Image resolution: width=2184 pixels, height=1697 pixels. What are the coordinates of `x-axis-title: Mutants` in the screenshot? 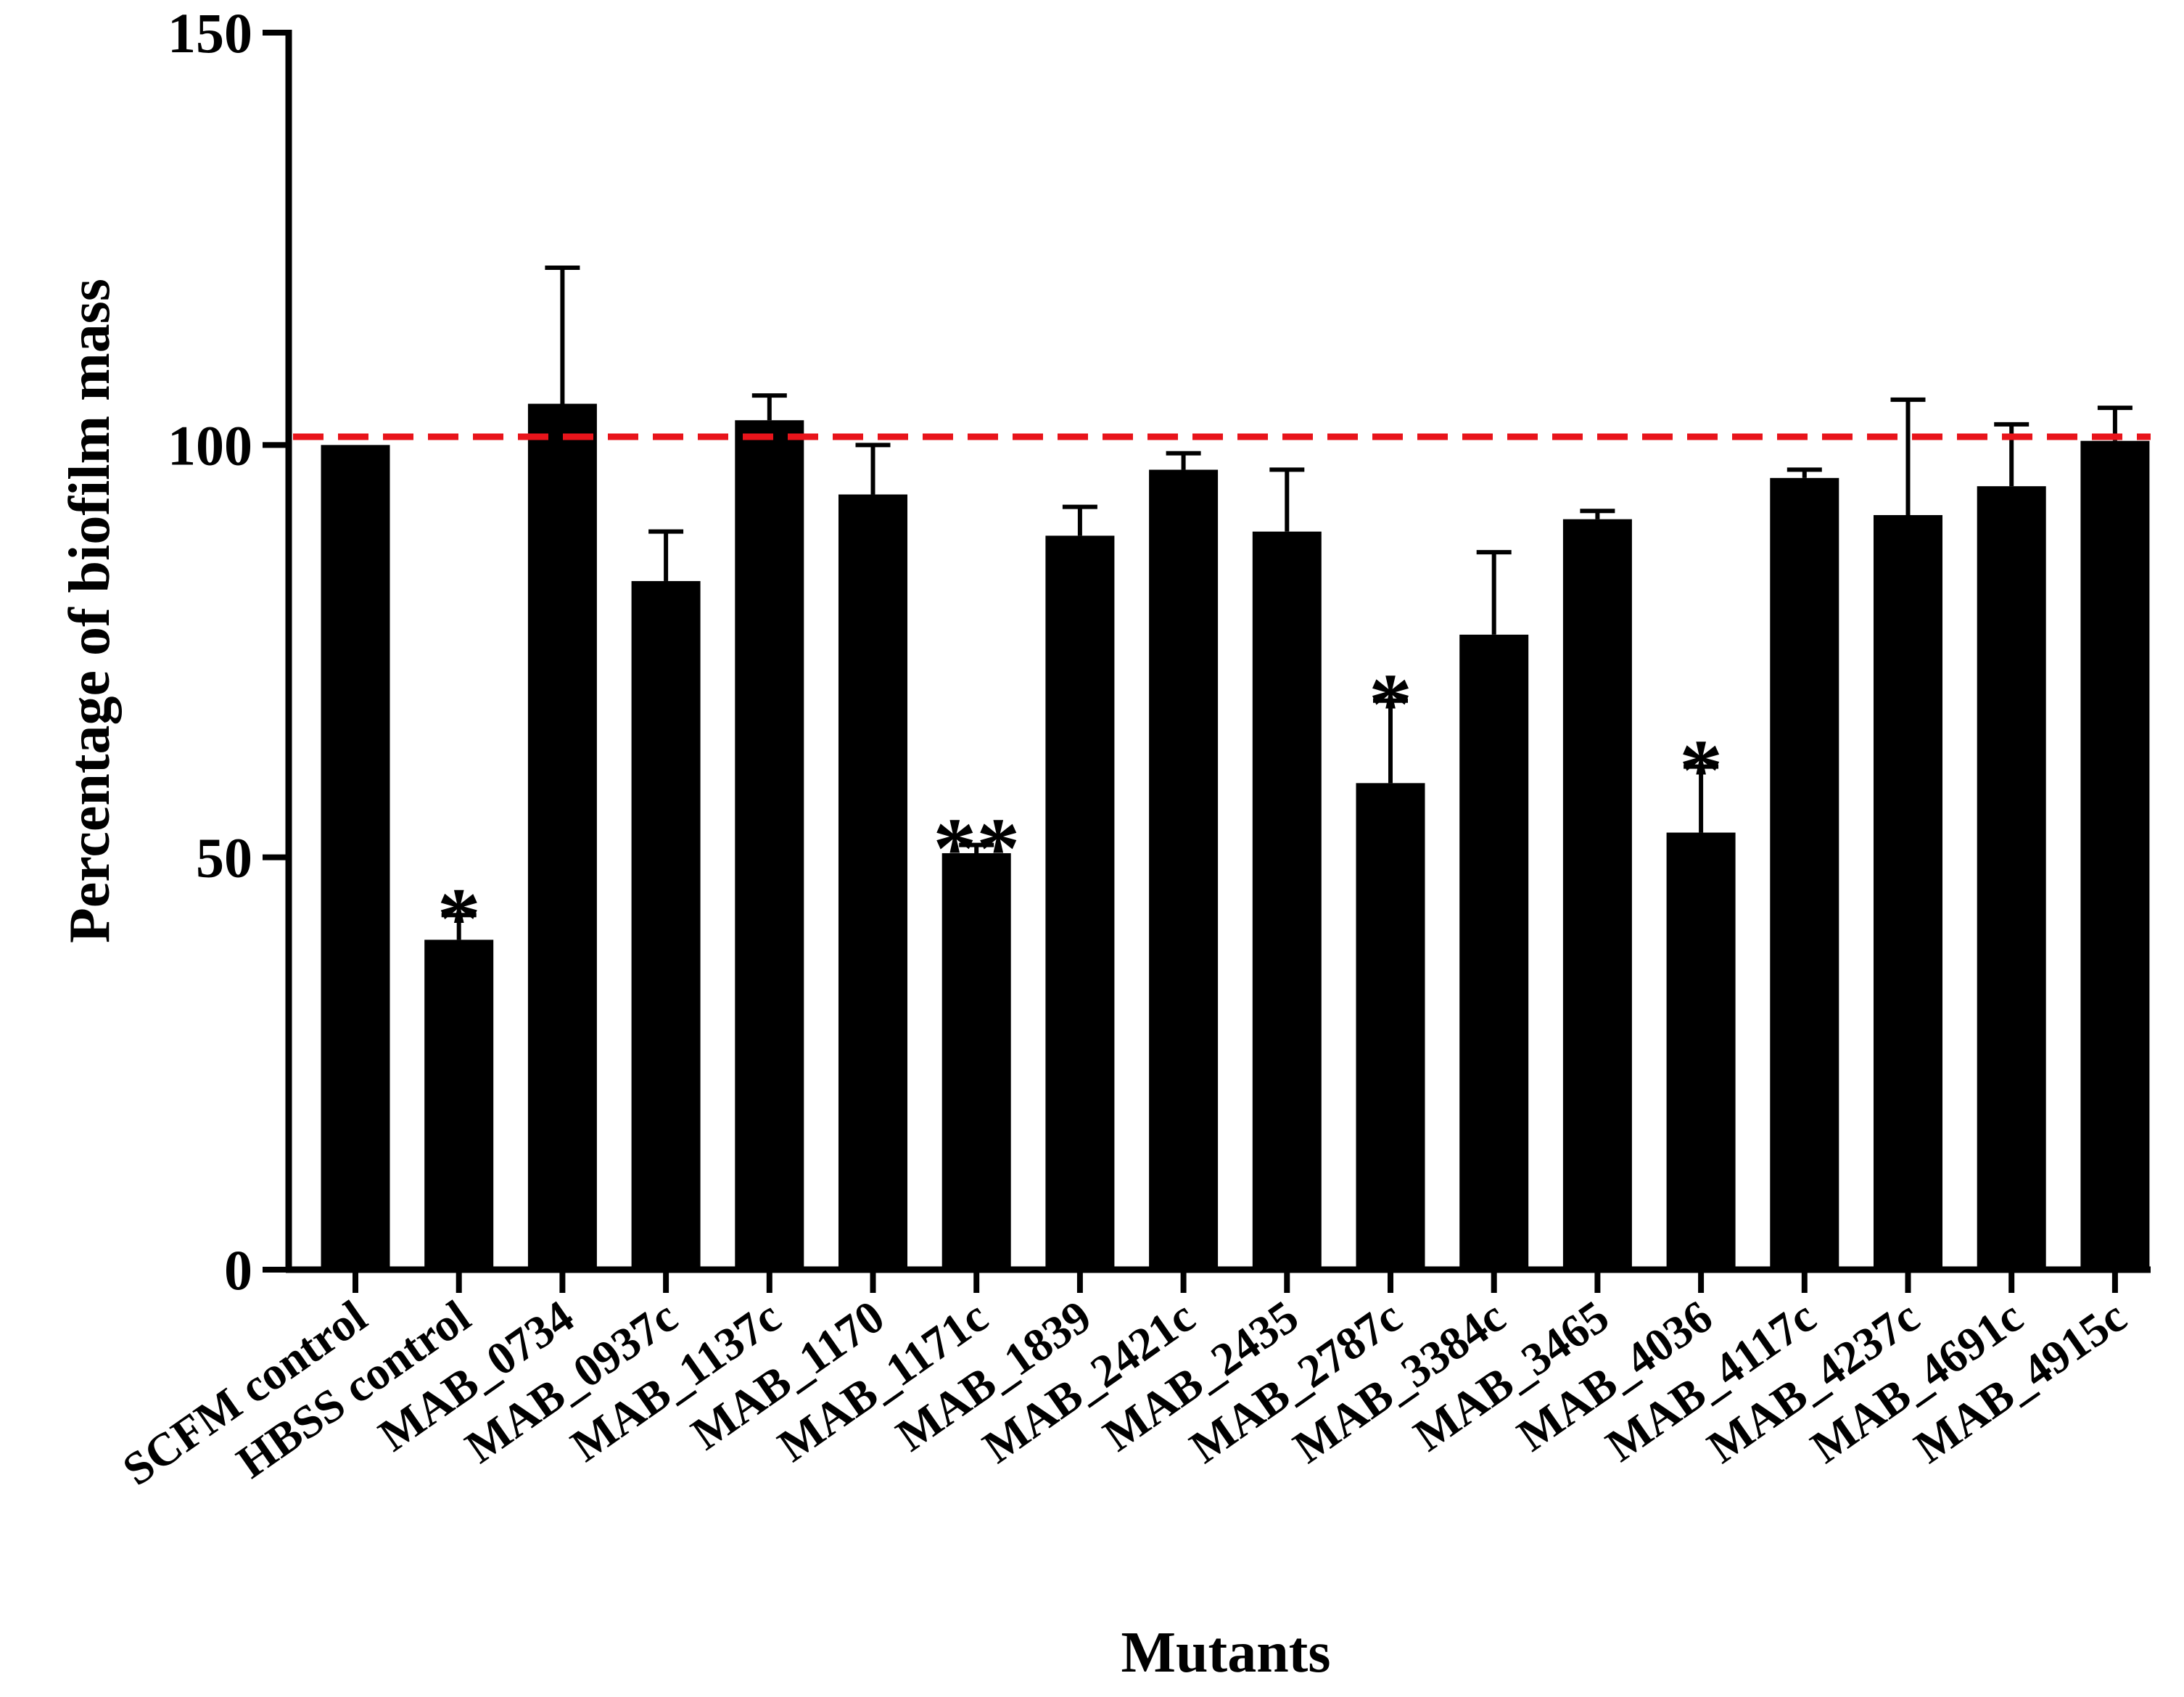 It's located at (1226, 1653).